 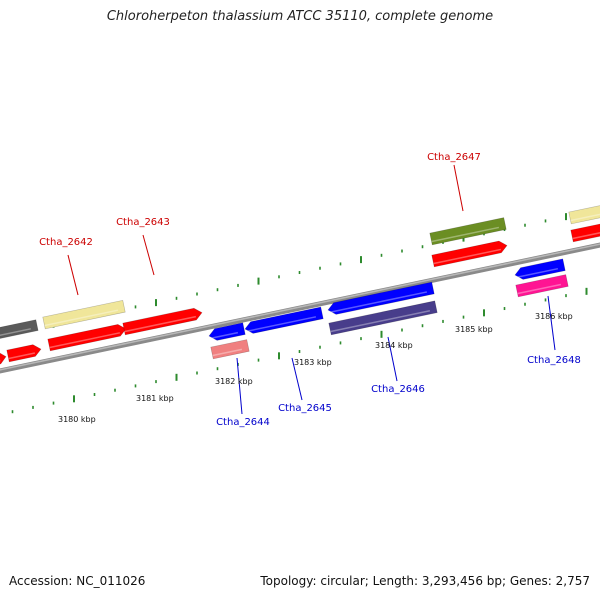 What do you see at coordinates (394, 345) in the screenshot?
I see `kbp-tick-label: 3184 kbp` at bounding box center [394, 345].